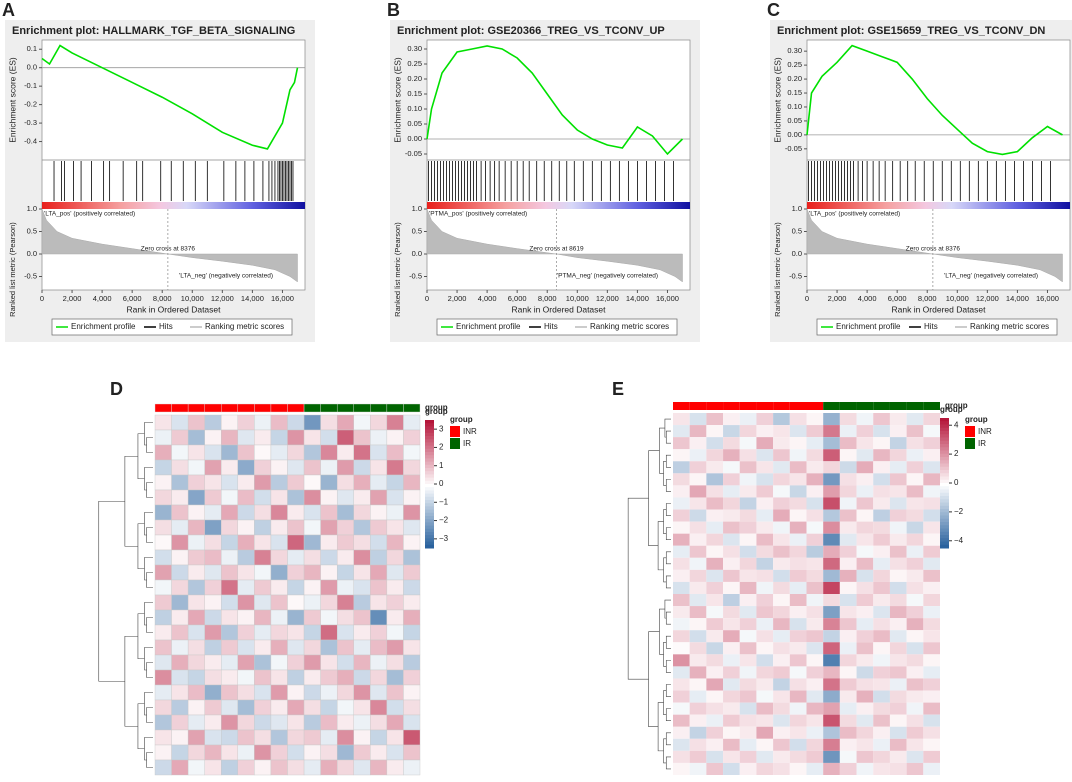  What do you see at coordinates (556, 249) in the screenshot?
I see `zero-cross-label: Zero cross at 8619` at bounding box center [556, 249].